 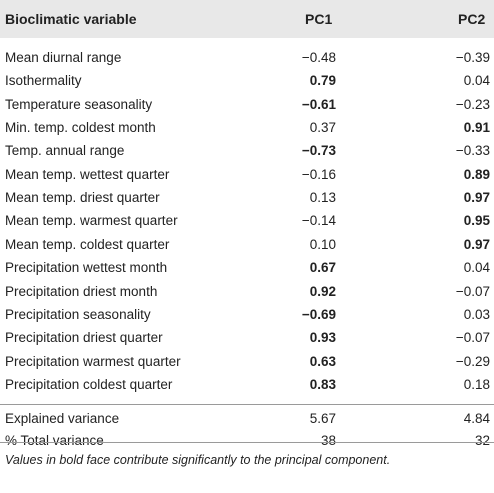 What do you see at coordinates (322, 128) in the screenshot?
I see `pc1-value: 0.37` at bounding box center [322, 128].